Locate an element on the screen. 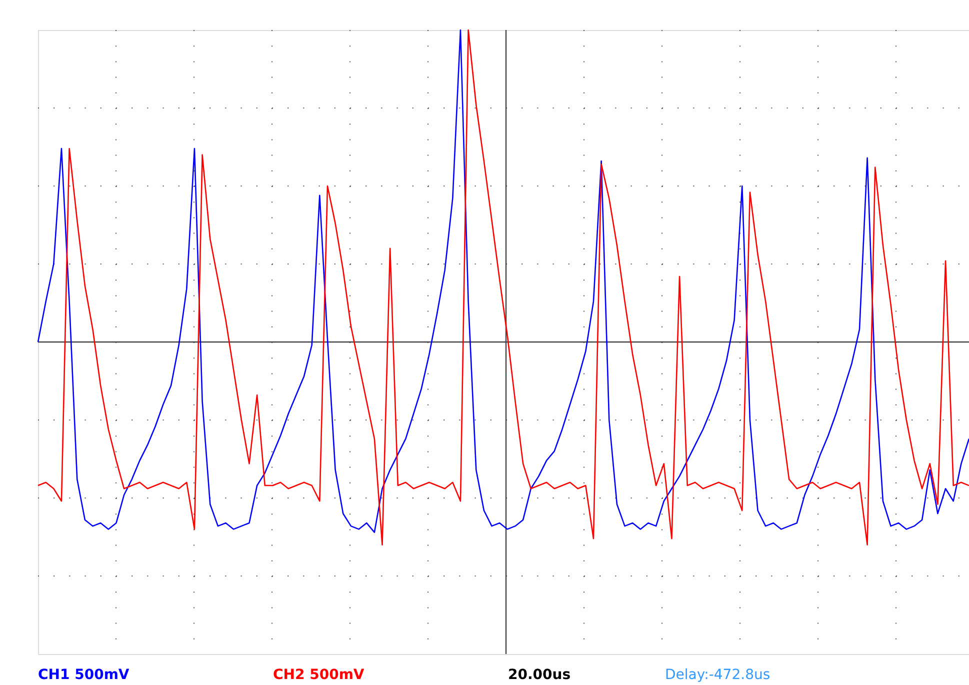 This screenshot has width=969, height=685. text: CH2 500mV is located at coordinates (318, 675).